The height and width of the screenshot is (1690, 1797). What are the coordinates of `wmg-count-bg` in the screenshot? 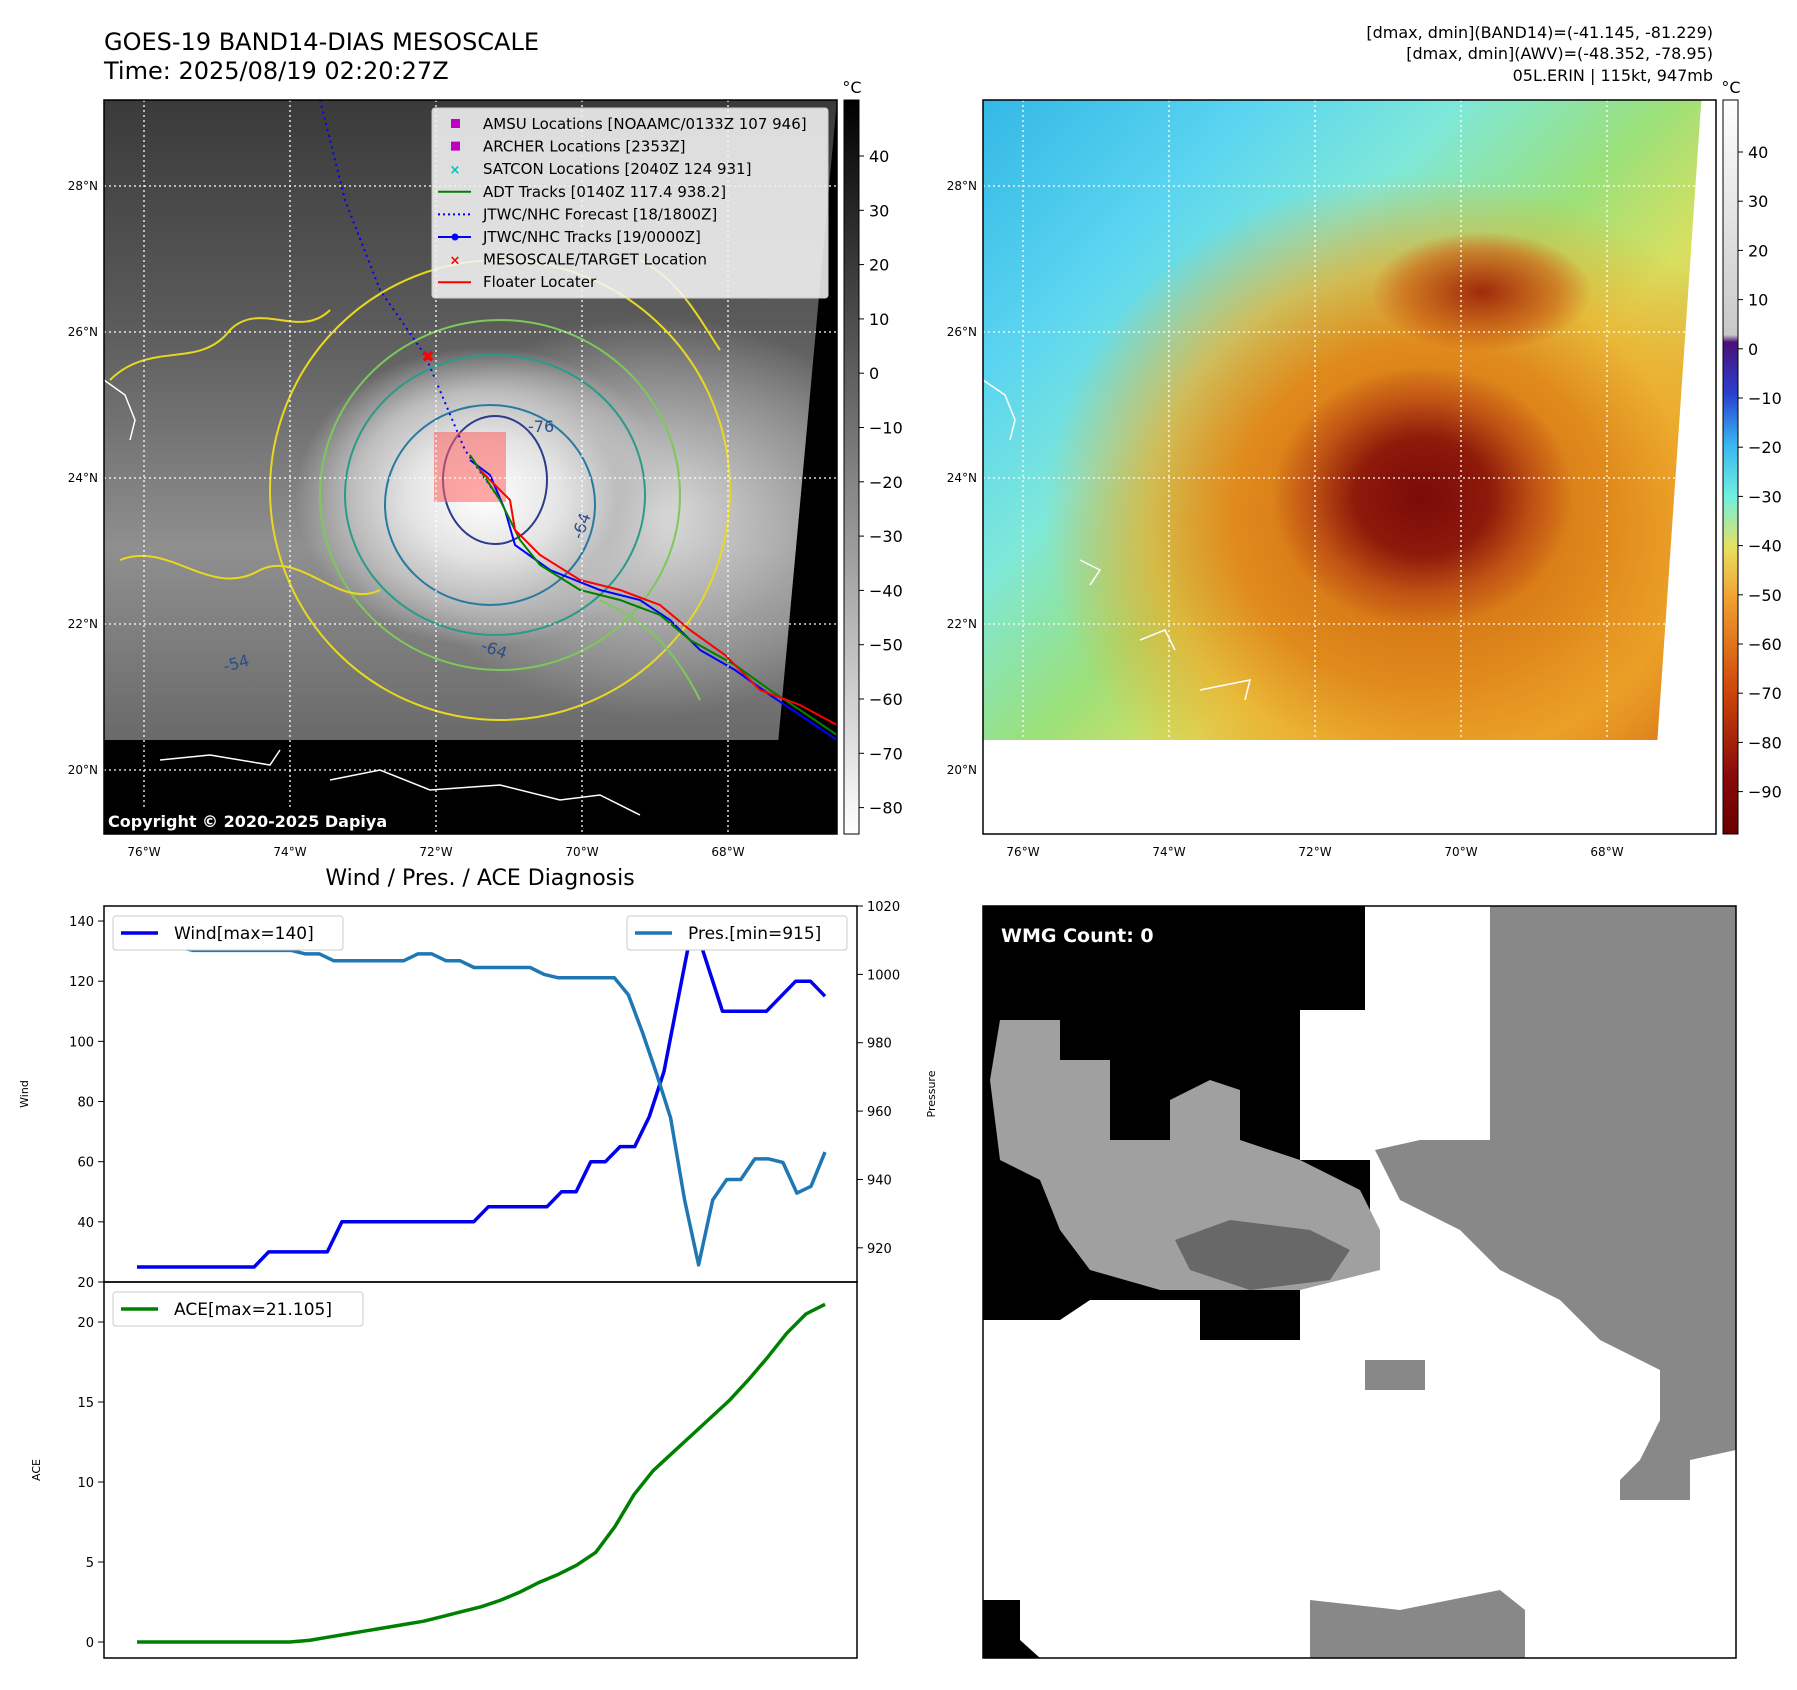 It's located at (1085, 935).